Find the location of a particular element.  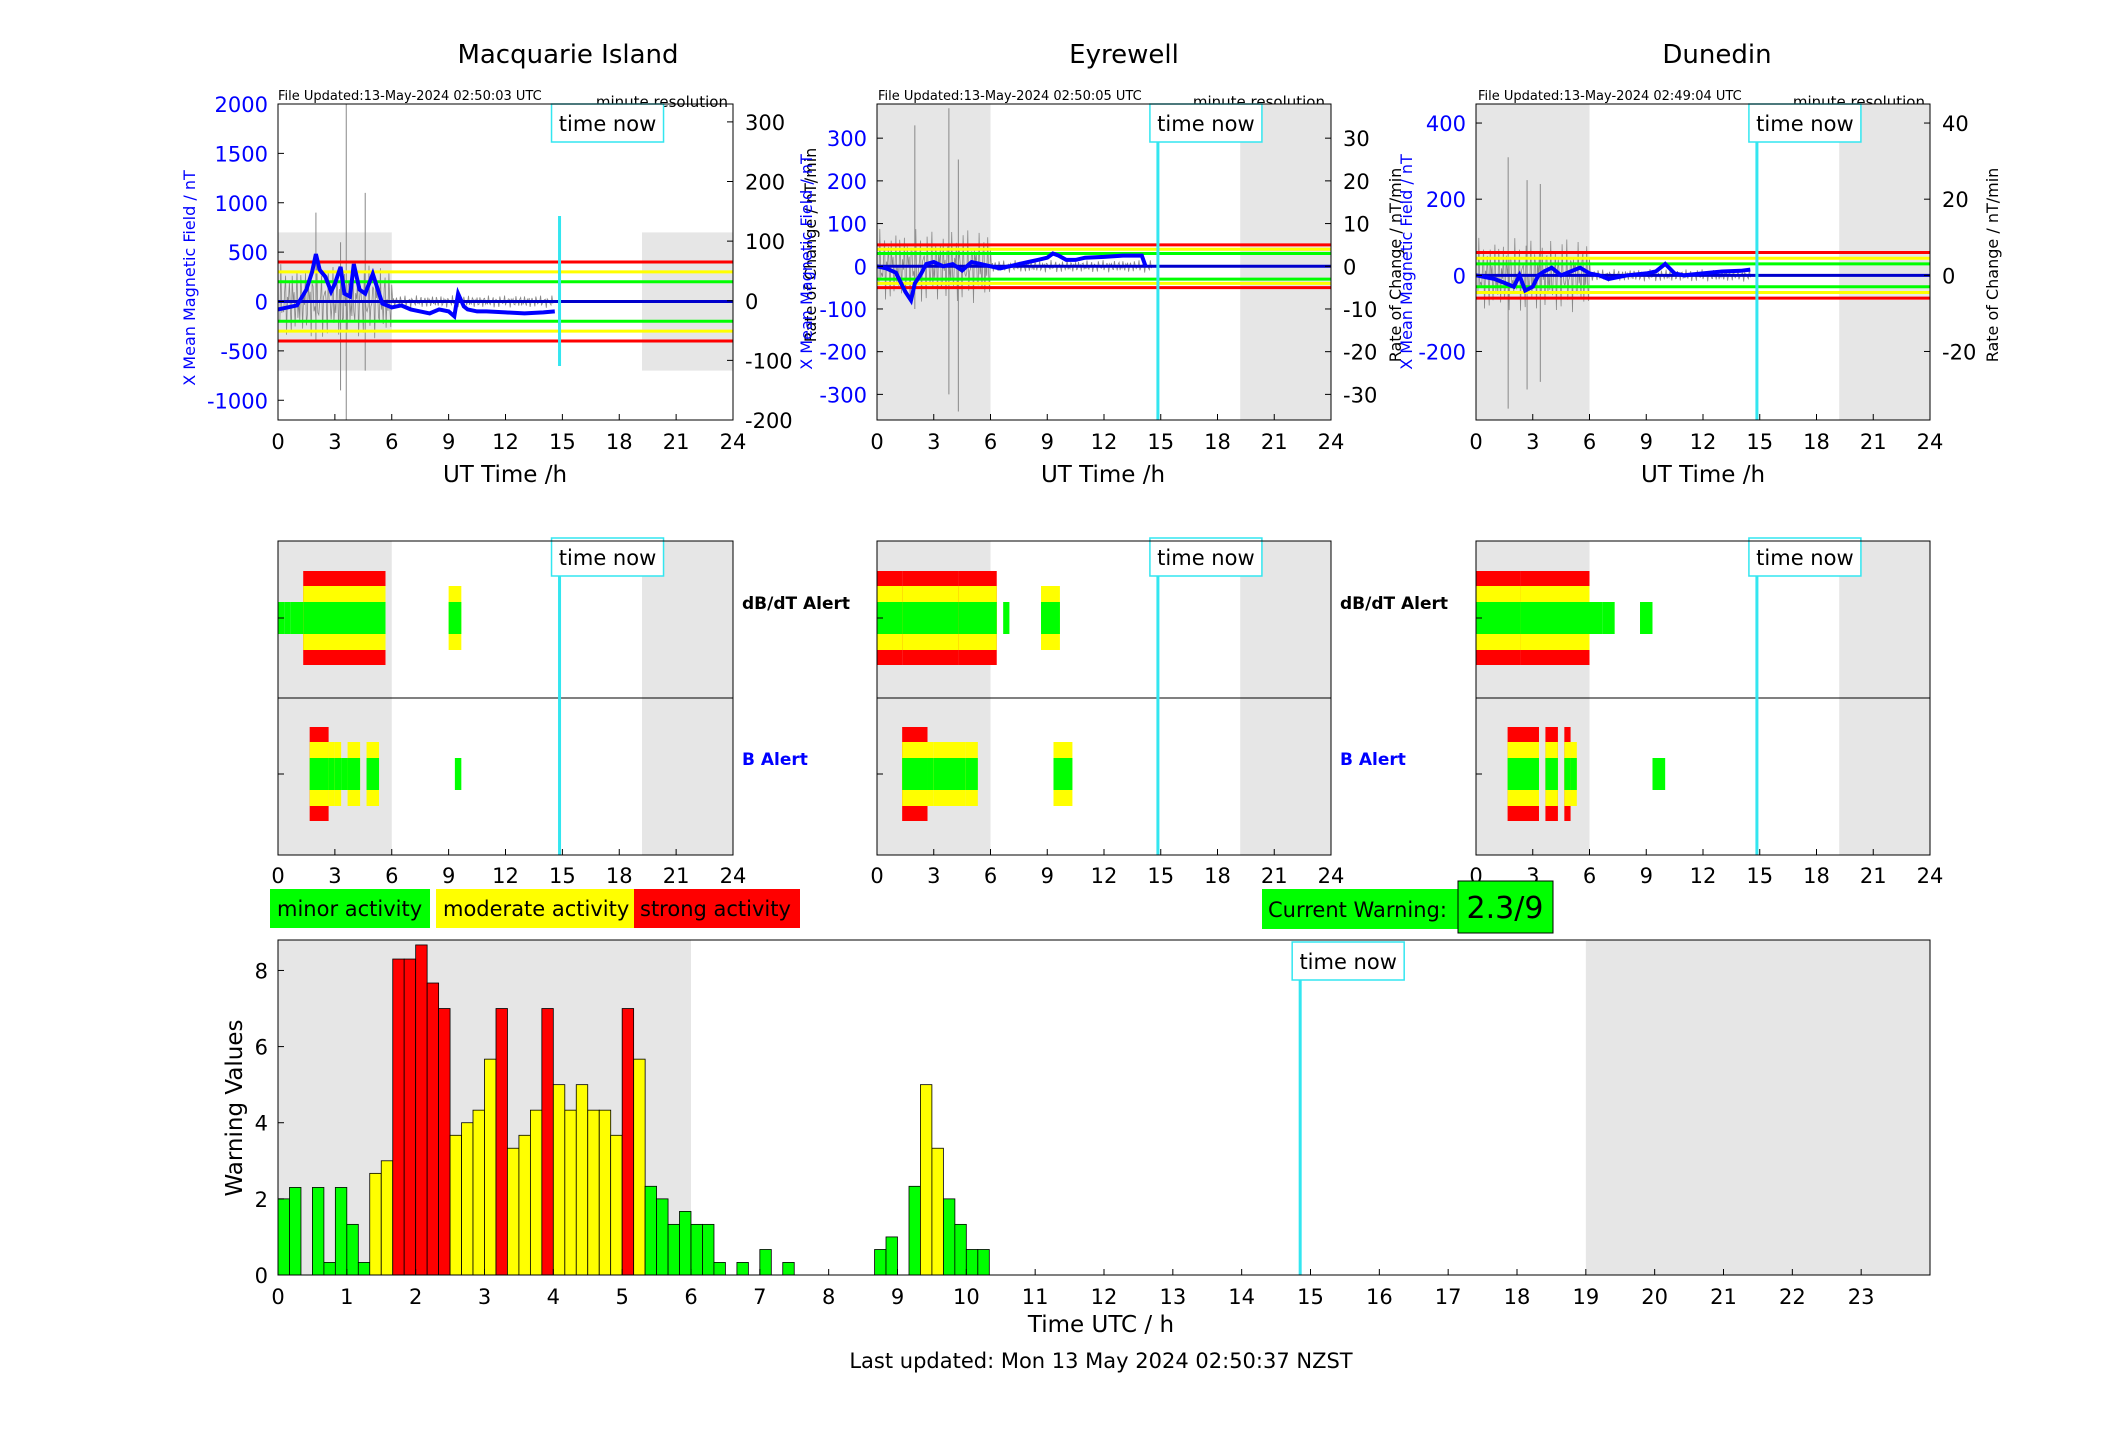

y-tick-label: 500 is located at coordinates (248, 253).